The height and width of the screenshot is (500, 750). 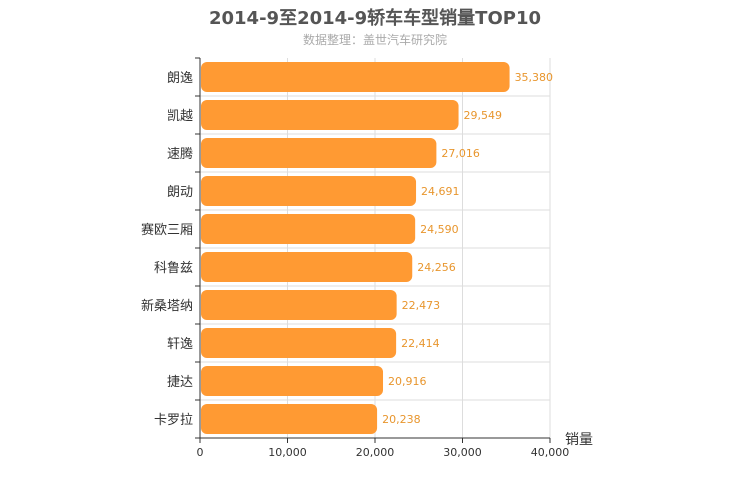 I want to click on category-label: 捷达, so click(x=180, y=382).